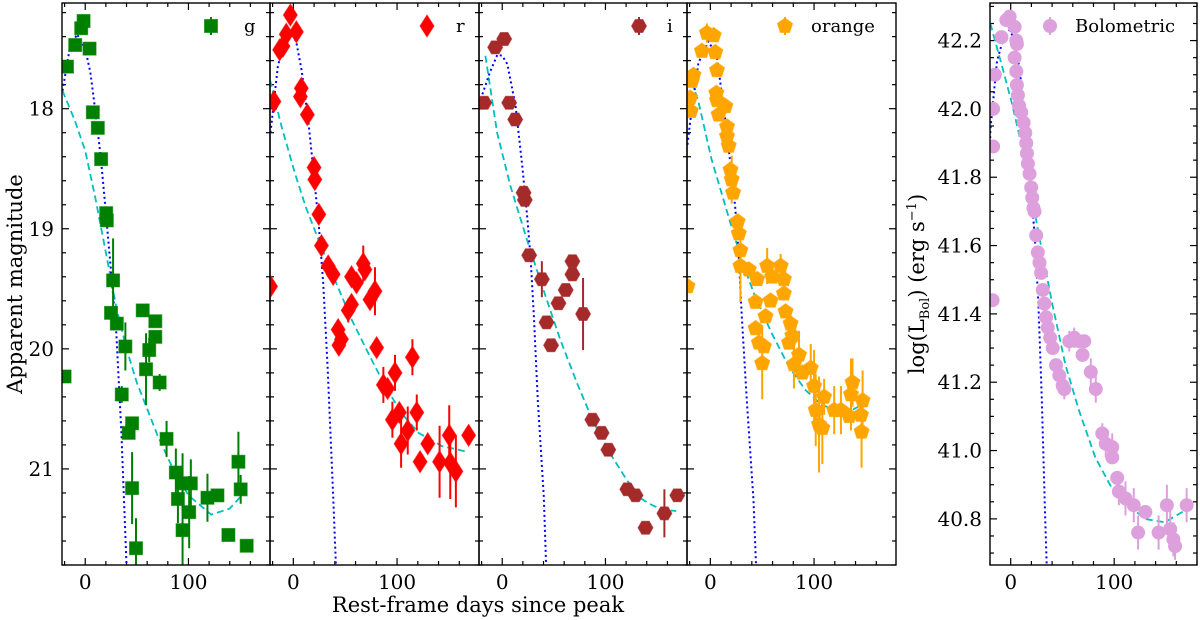 This screenshot has width=1200, height=620. I want to click on legend: Bolometric, so click(1109, 26).